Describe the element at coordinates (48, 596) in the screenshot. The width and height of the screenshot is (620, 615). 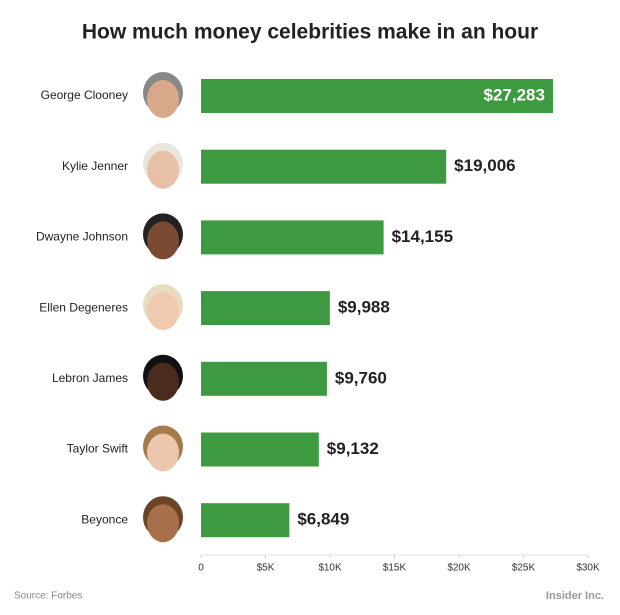
I see `source: Source: Forbes` at that location.